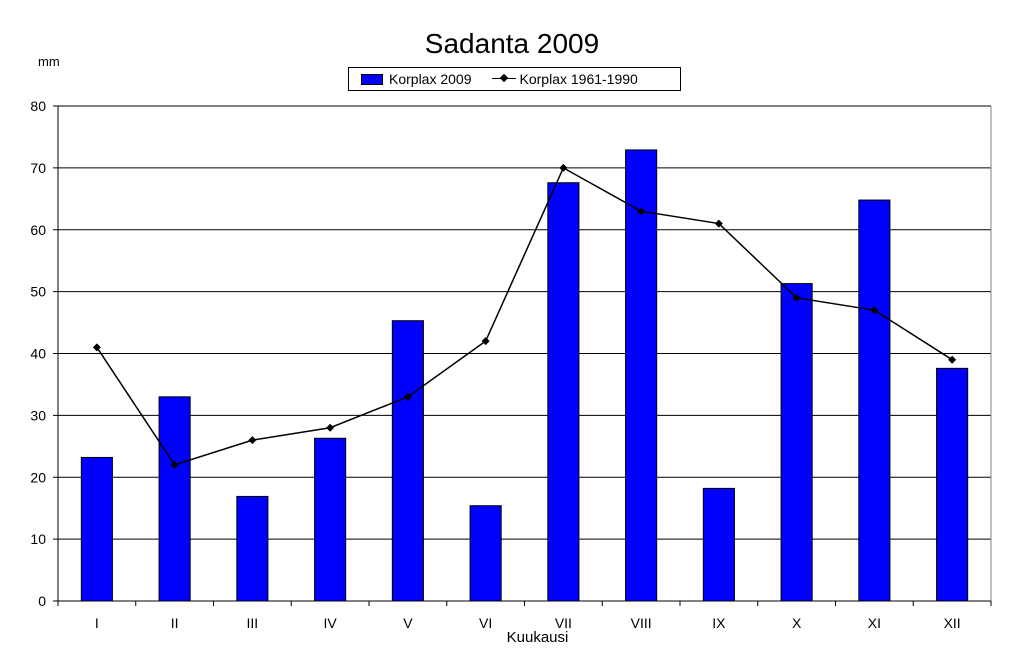 The width and height of the screenshot is (1024, 658). I want to click on y-tick-label: 70, so click(38, 168).